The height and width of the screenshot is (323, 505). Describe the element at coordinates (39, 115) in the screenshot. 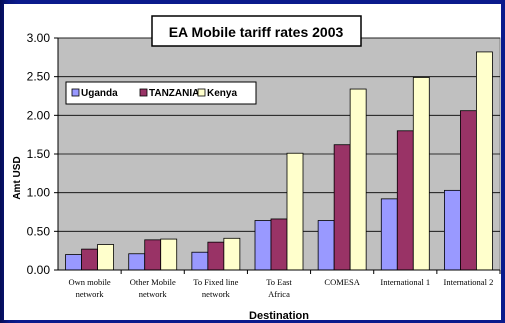

I see `y-tick-label: 2.00` at that location.